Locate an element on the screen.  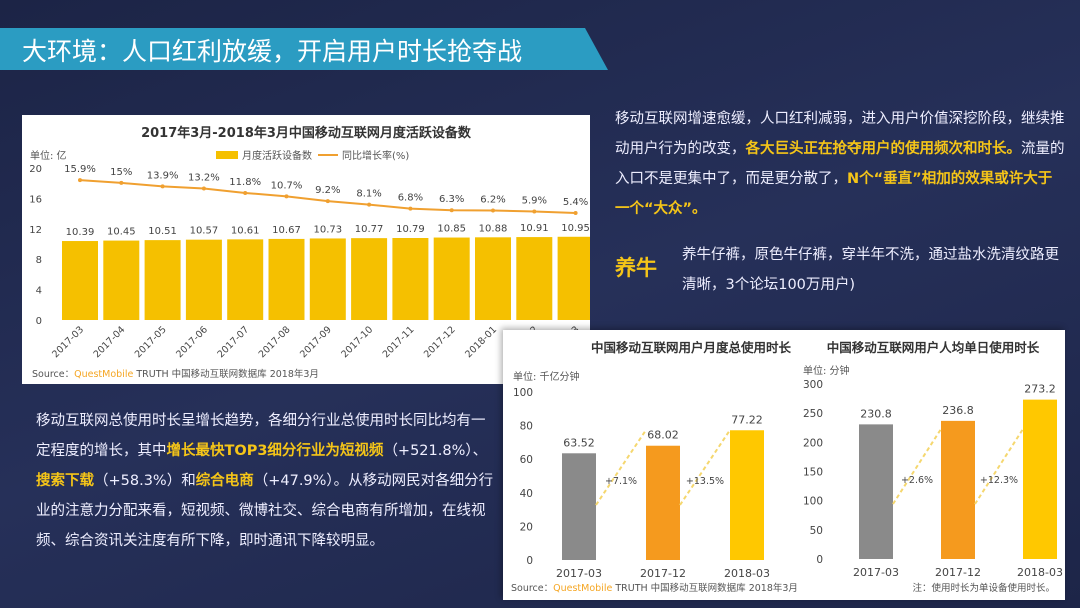
text-highlight: 综合电商 is located at coordinates (224, 481).